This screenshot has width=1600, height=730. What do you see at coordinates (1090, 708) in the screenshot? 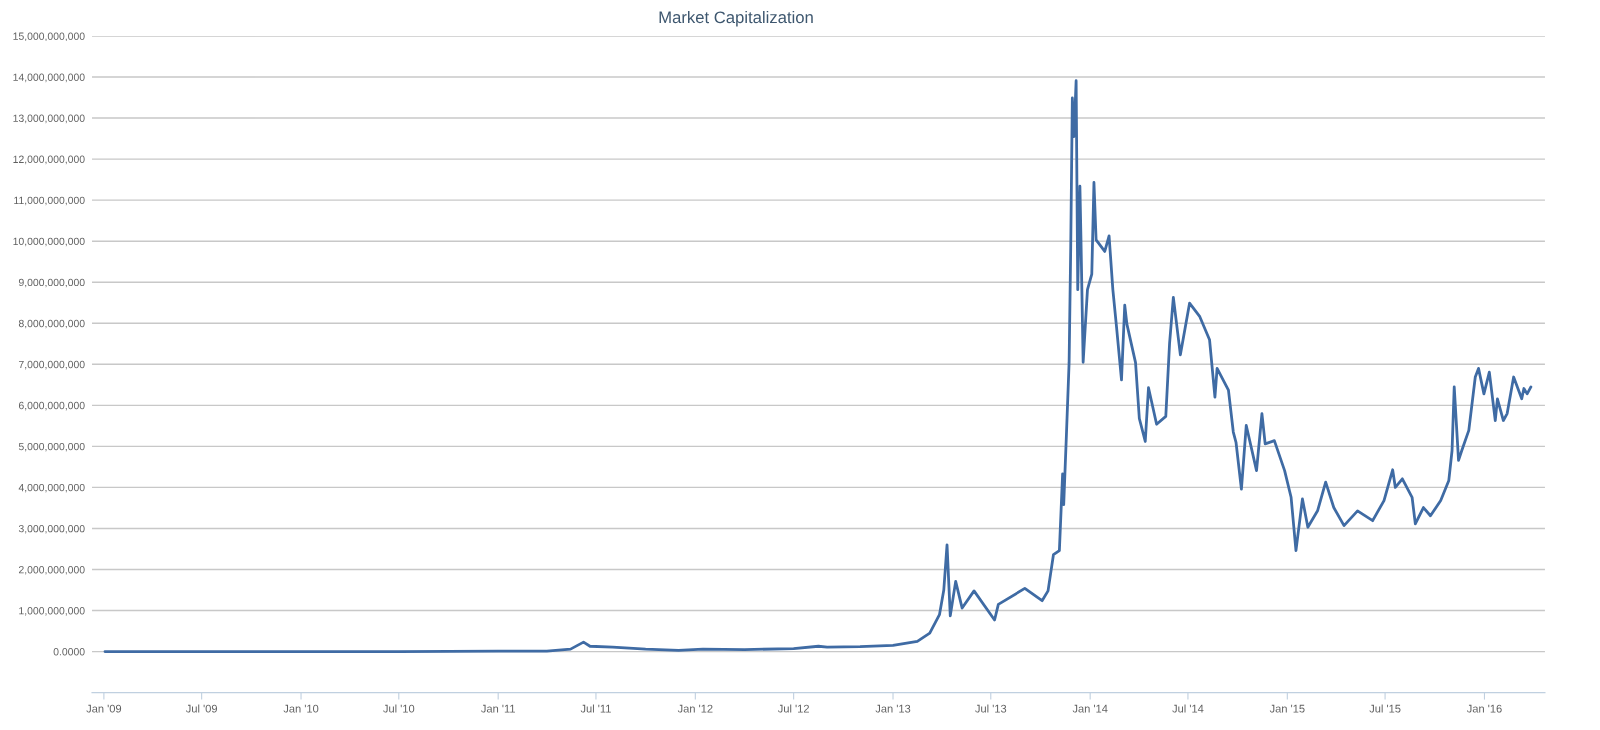
I see `x-tick-label: Jan '14` at bounding box center [1090, 708].